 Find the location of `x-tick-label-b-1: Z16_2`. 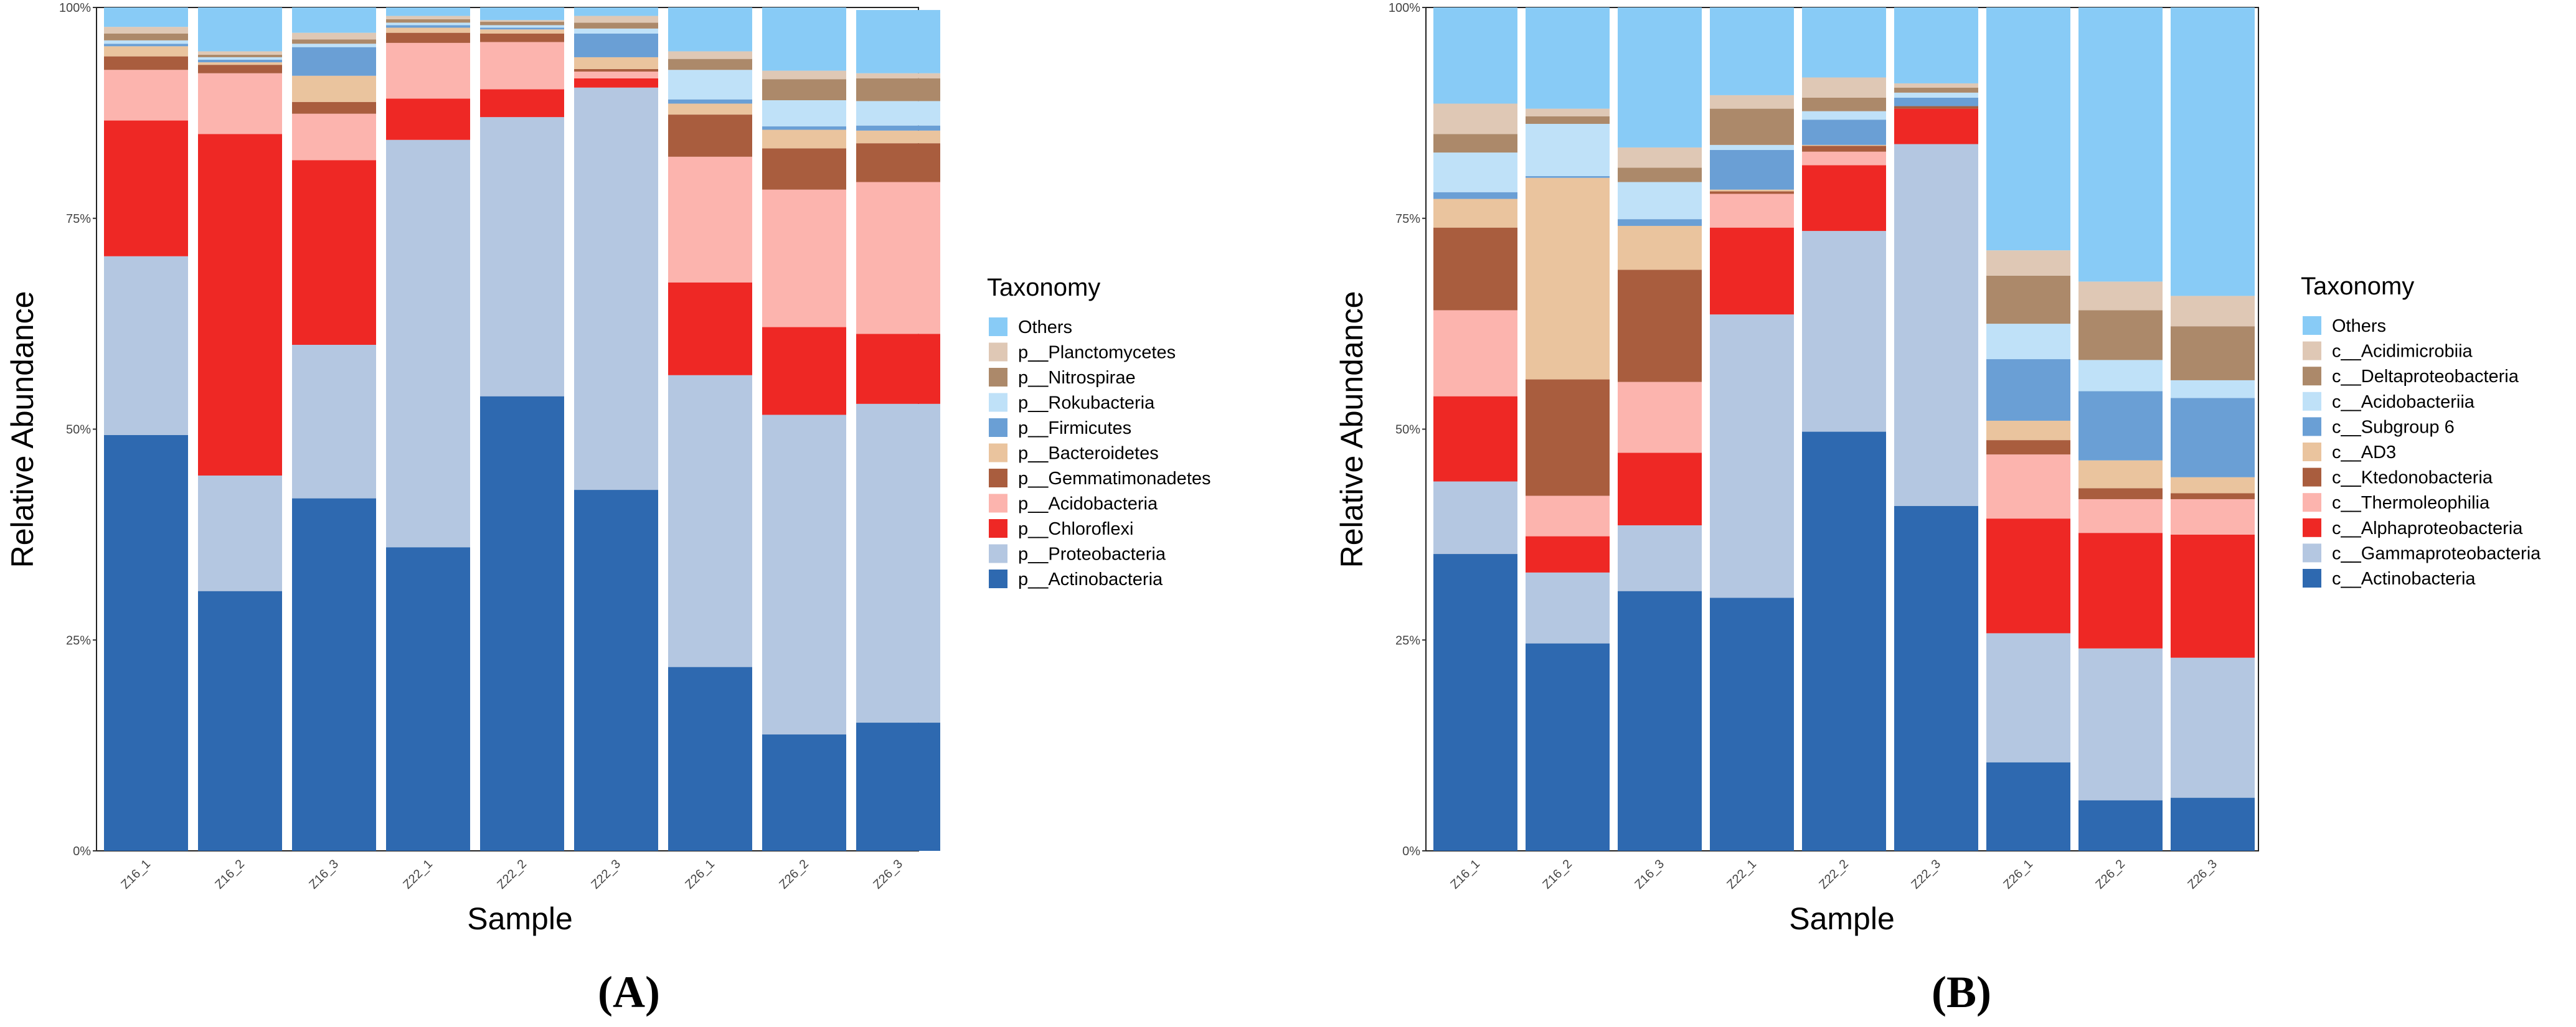

x-tick-label-b-1: Z16_2 is located at coordinates (1558, 874).